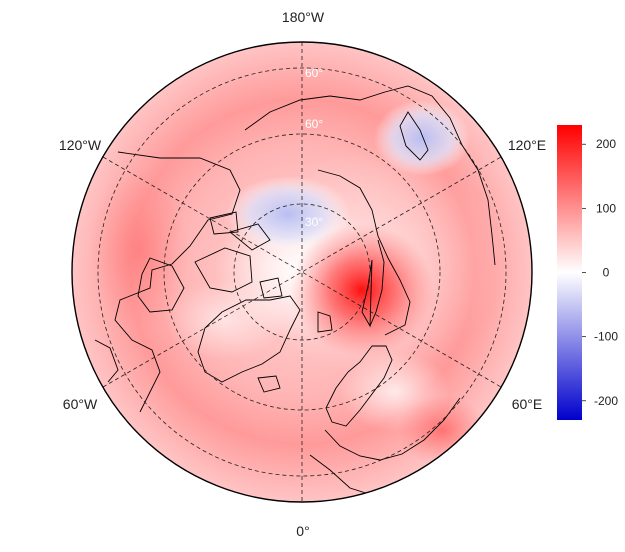  What do you see at coordinates (422, 138) in the screenshot?
I see `kamchatka-low` at bounding box center [422, 138].